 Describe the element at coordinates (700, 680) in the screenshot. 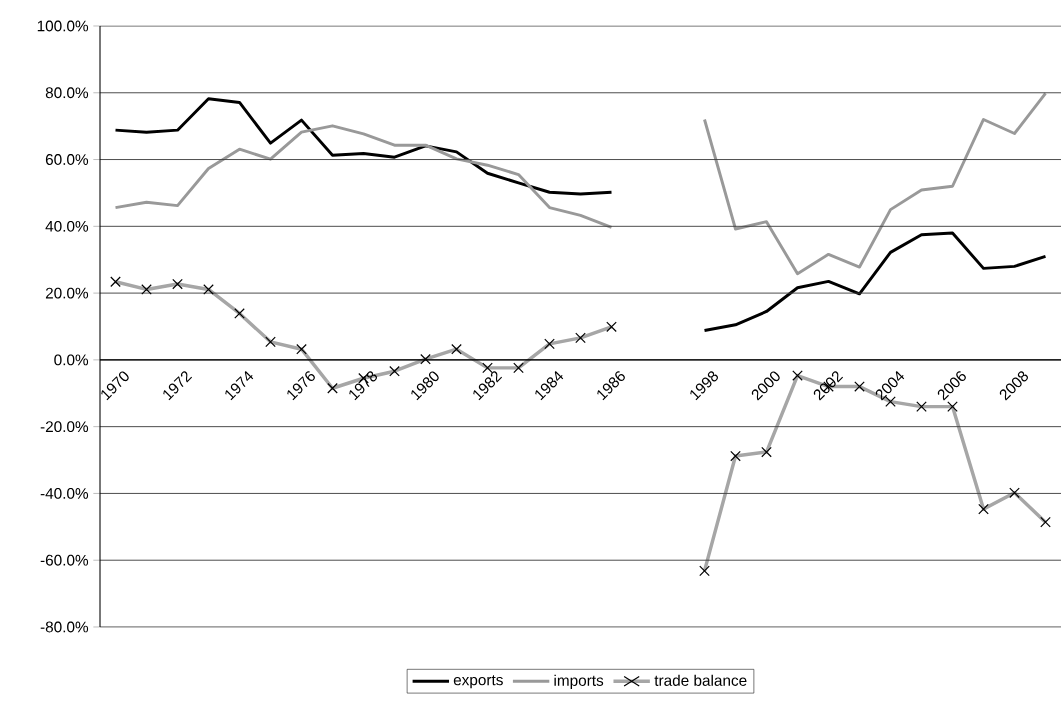

I see `legend-label: trade balance` at that location.